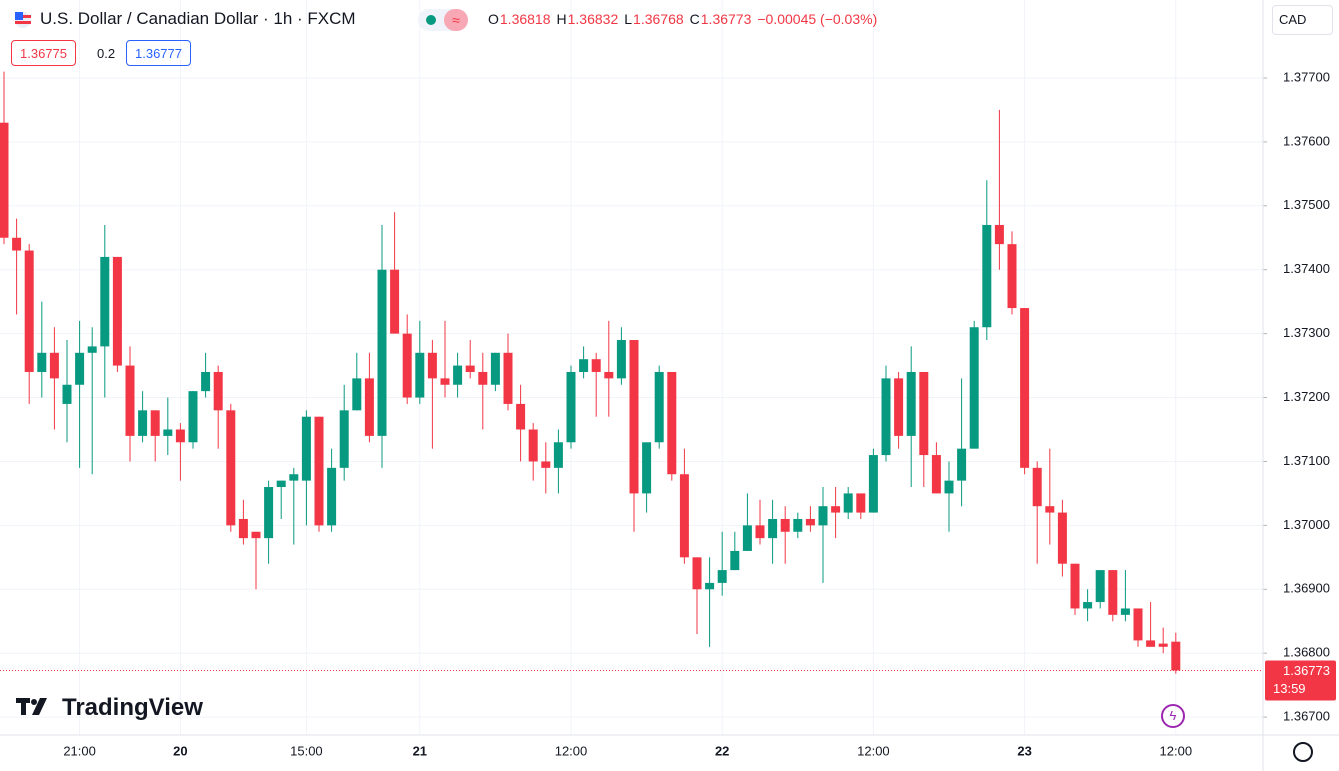 This screenshot has height=771, width=1339. Describe the element at coordinates (132, 707) in the screenshot. I see `logo-text: TradingView` at that location.